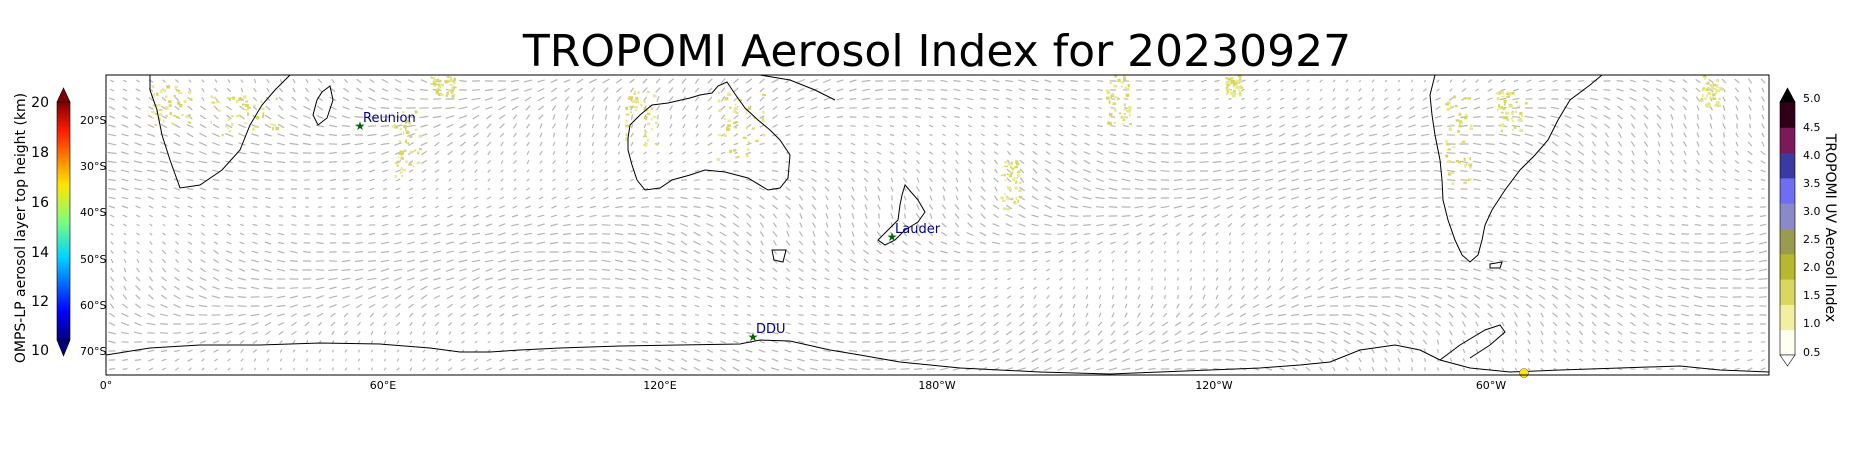 This screenshot has width=1850, height=450. What do you see at coordinates (93, 351) in the screenshot?
I see `y-tick-label: 70°S` at bounding box center [93, 351].